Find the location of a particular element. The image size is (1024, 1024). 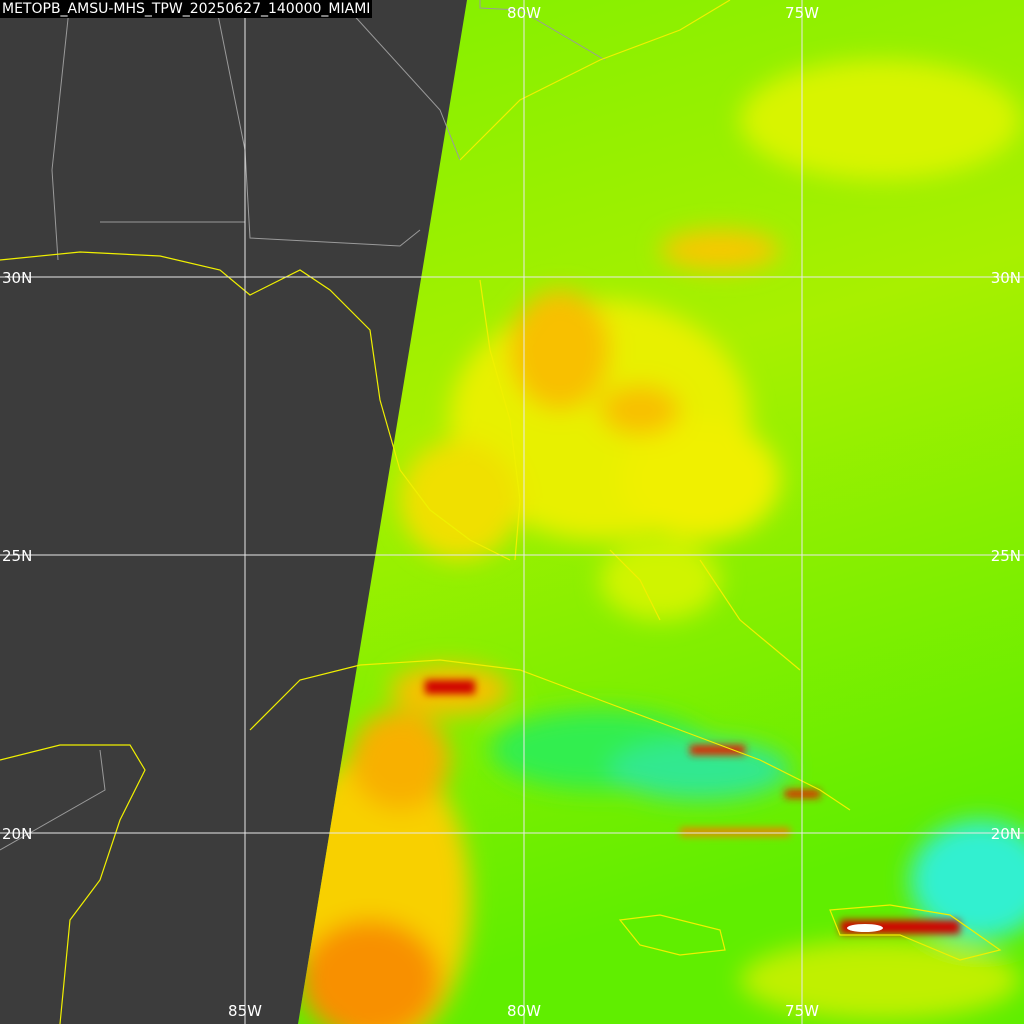

grid-label: 85W is located at coordinates (245, 1011).